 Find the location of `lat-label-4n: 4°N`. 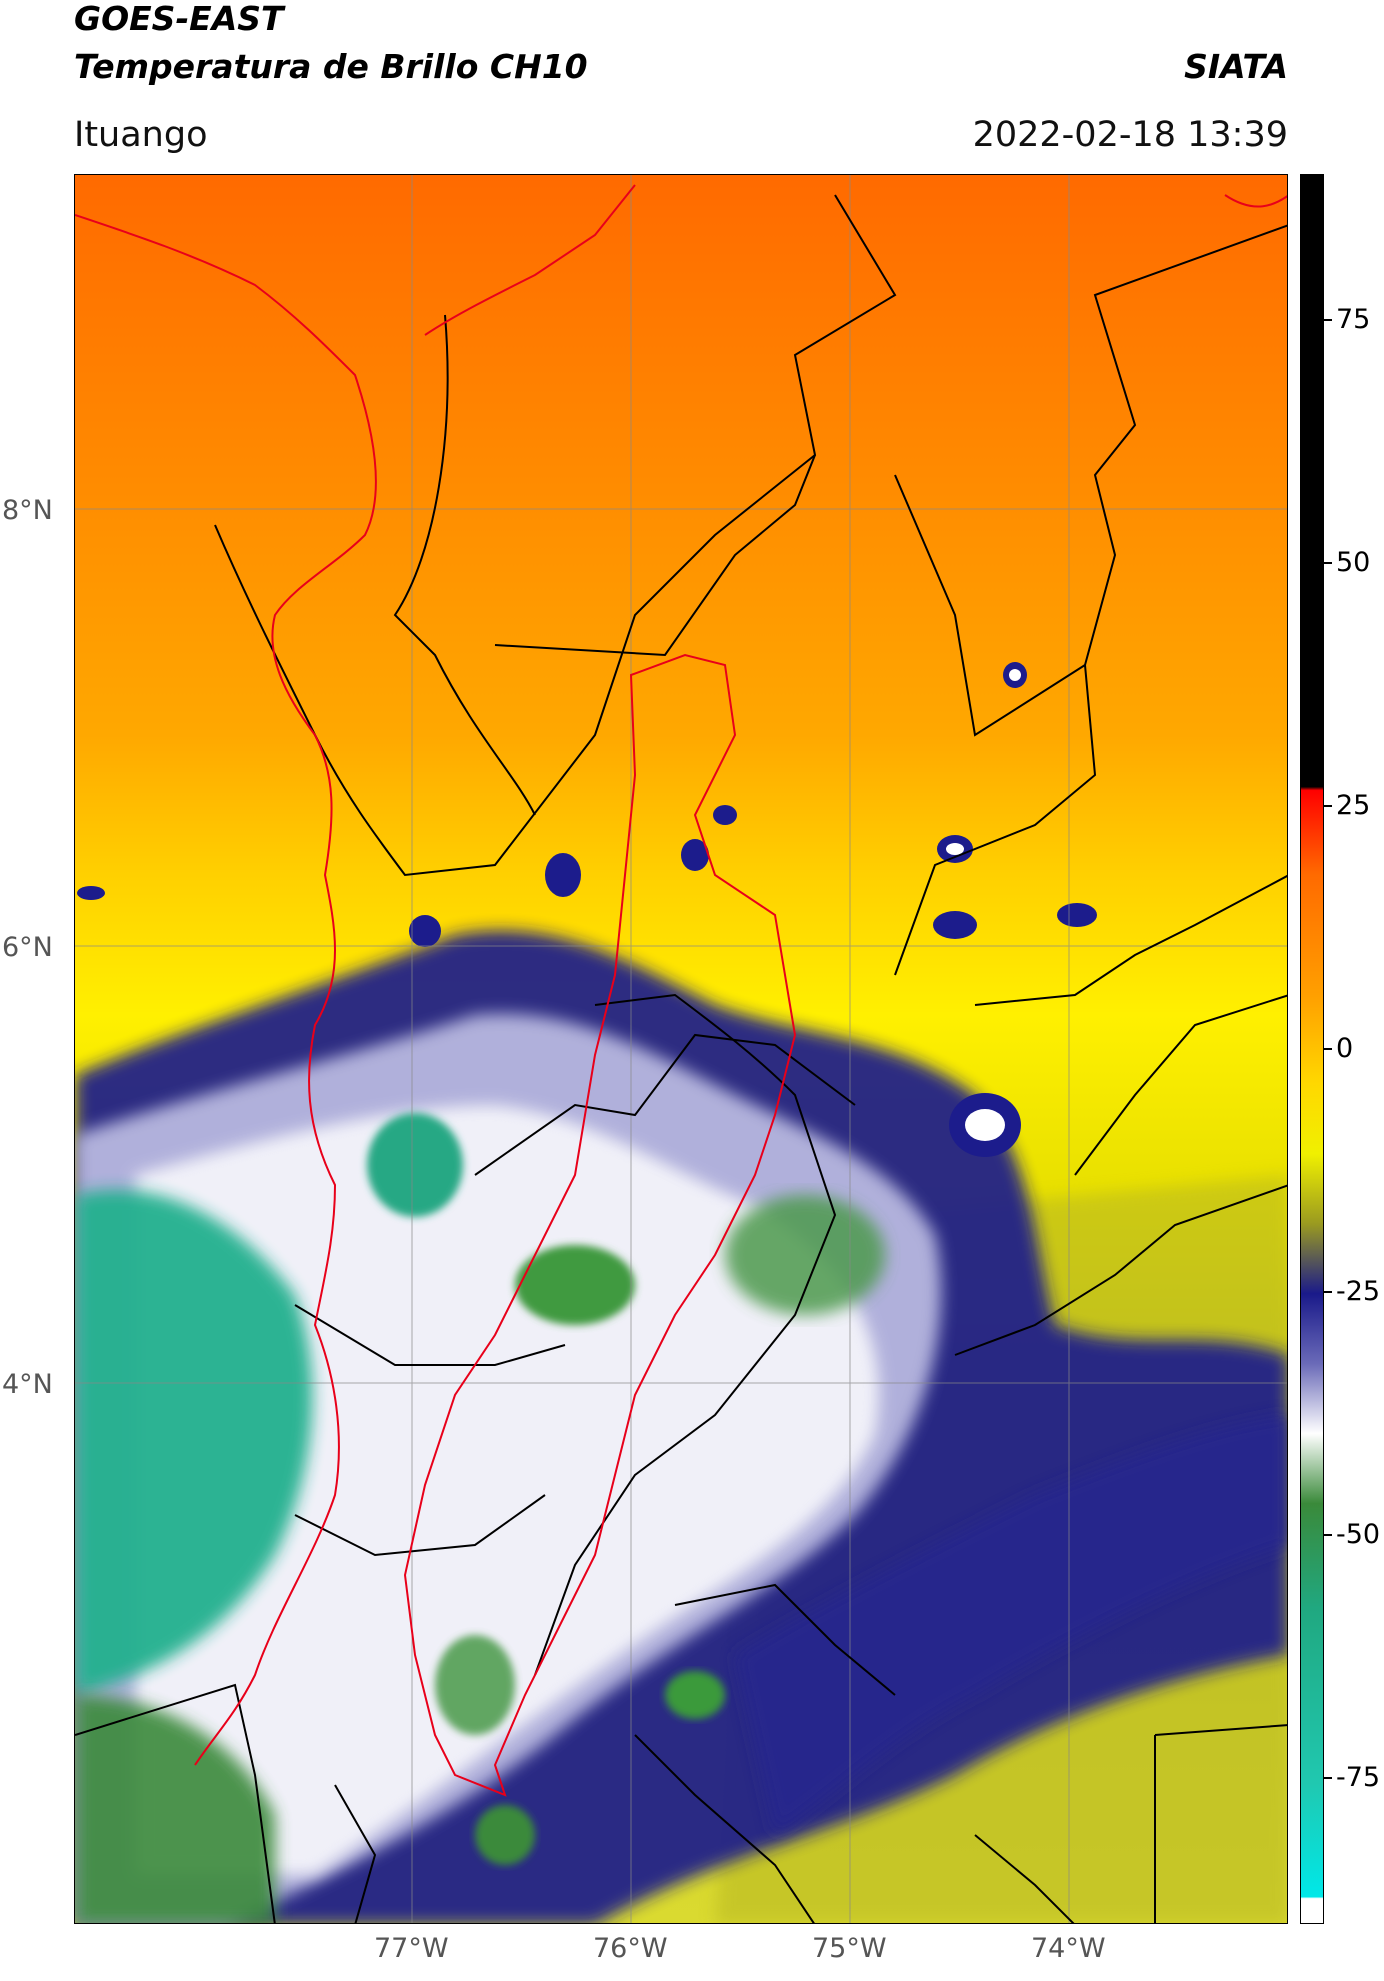

lat-label-4n: 4°N is located at coordinates (27, 1384).